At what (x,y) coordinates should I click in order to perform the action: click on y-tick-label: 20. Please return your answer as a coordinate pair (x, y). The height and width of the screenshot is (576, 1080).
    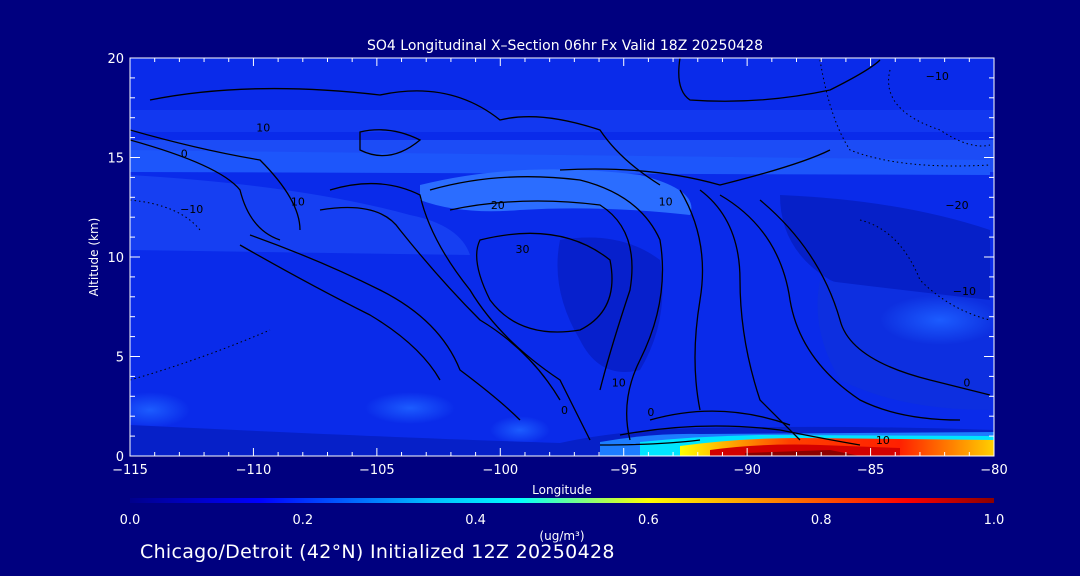
    Looking at the image, I should click on (115, 59).